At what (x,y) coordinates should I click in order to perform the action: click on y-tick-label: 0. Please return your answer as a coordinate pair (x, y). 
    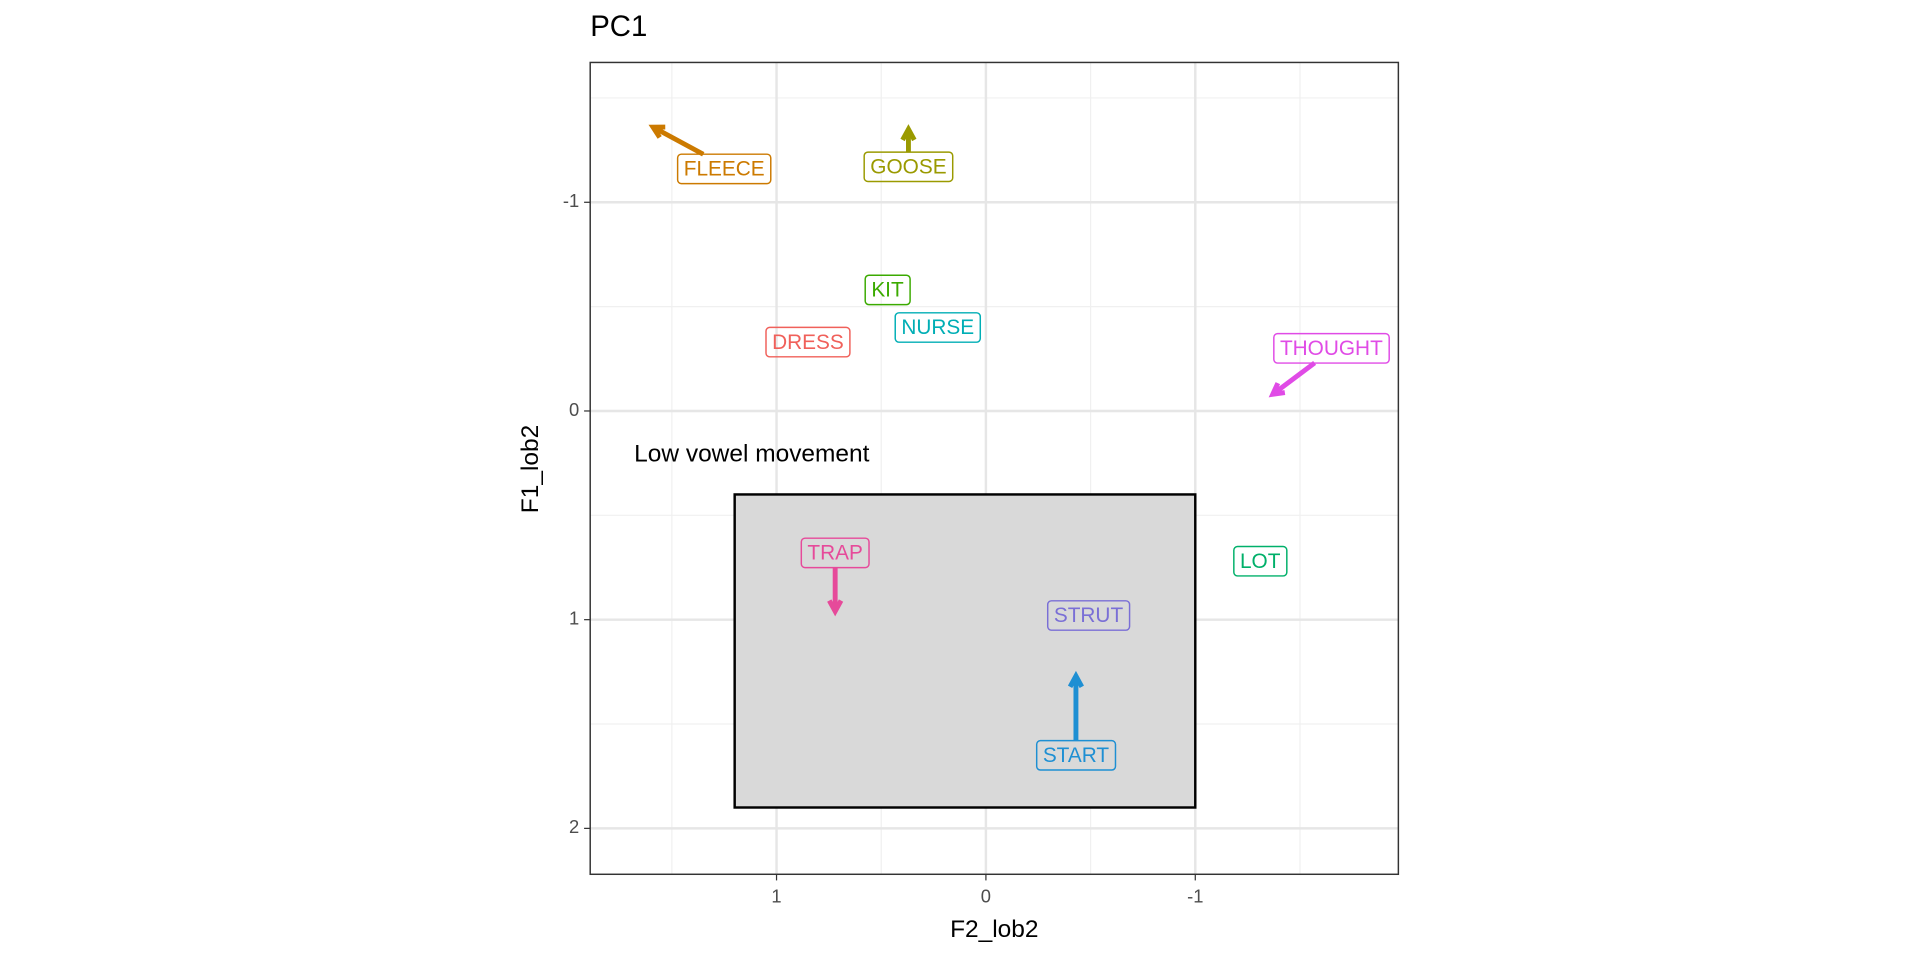
    Looking at the image, I should click on (574, 409).